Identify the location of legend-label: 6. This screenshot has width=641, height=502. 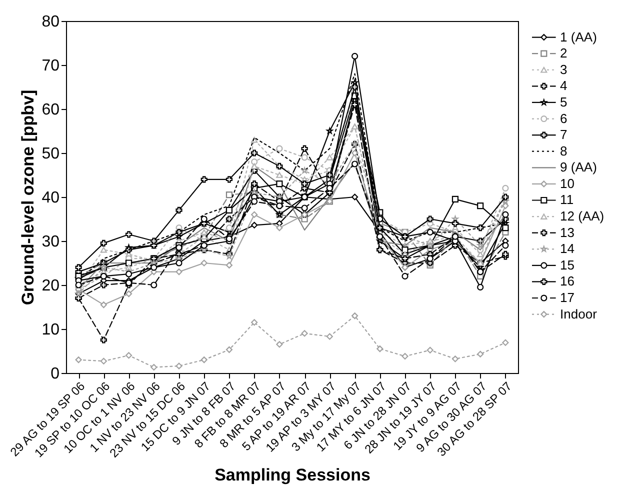
(564, 118).